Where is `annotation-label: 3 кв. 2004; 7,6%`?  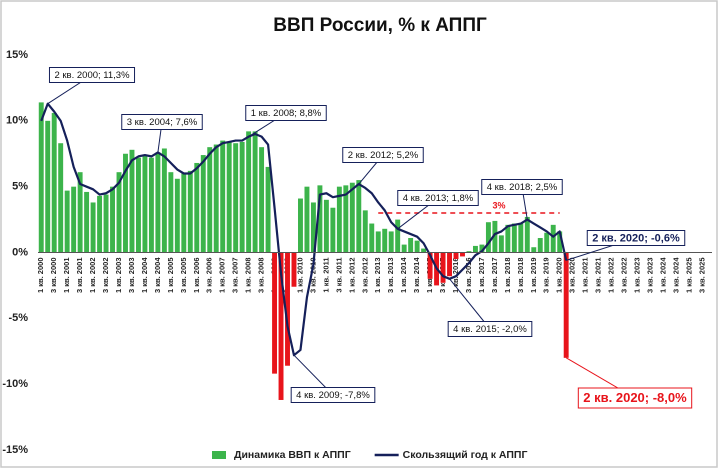
annotation-label: 3 кв. 2004; 7,6% is located at coordinates (162, 122).